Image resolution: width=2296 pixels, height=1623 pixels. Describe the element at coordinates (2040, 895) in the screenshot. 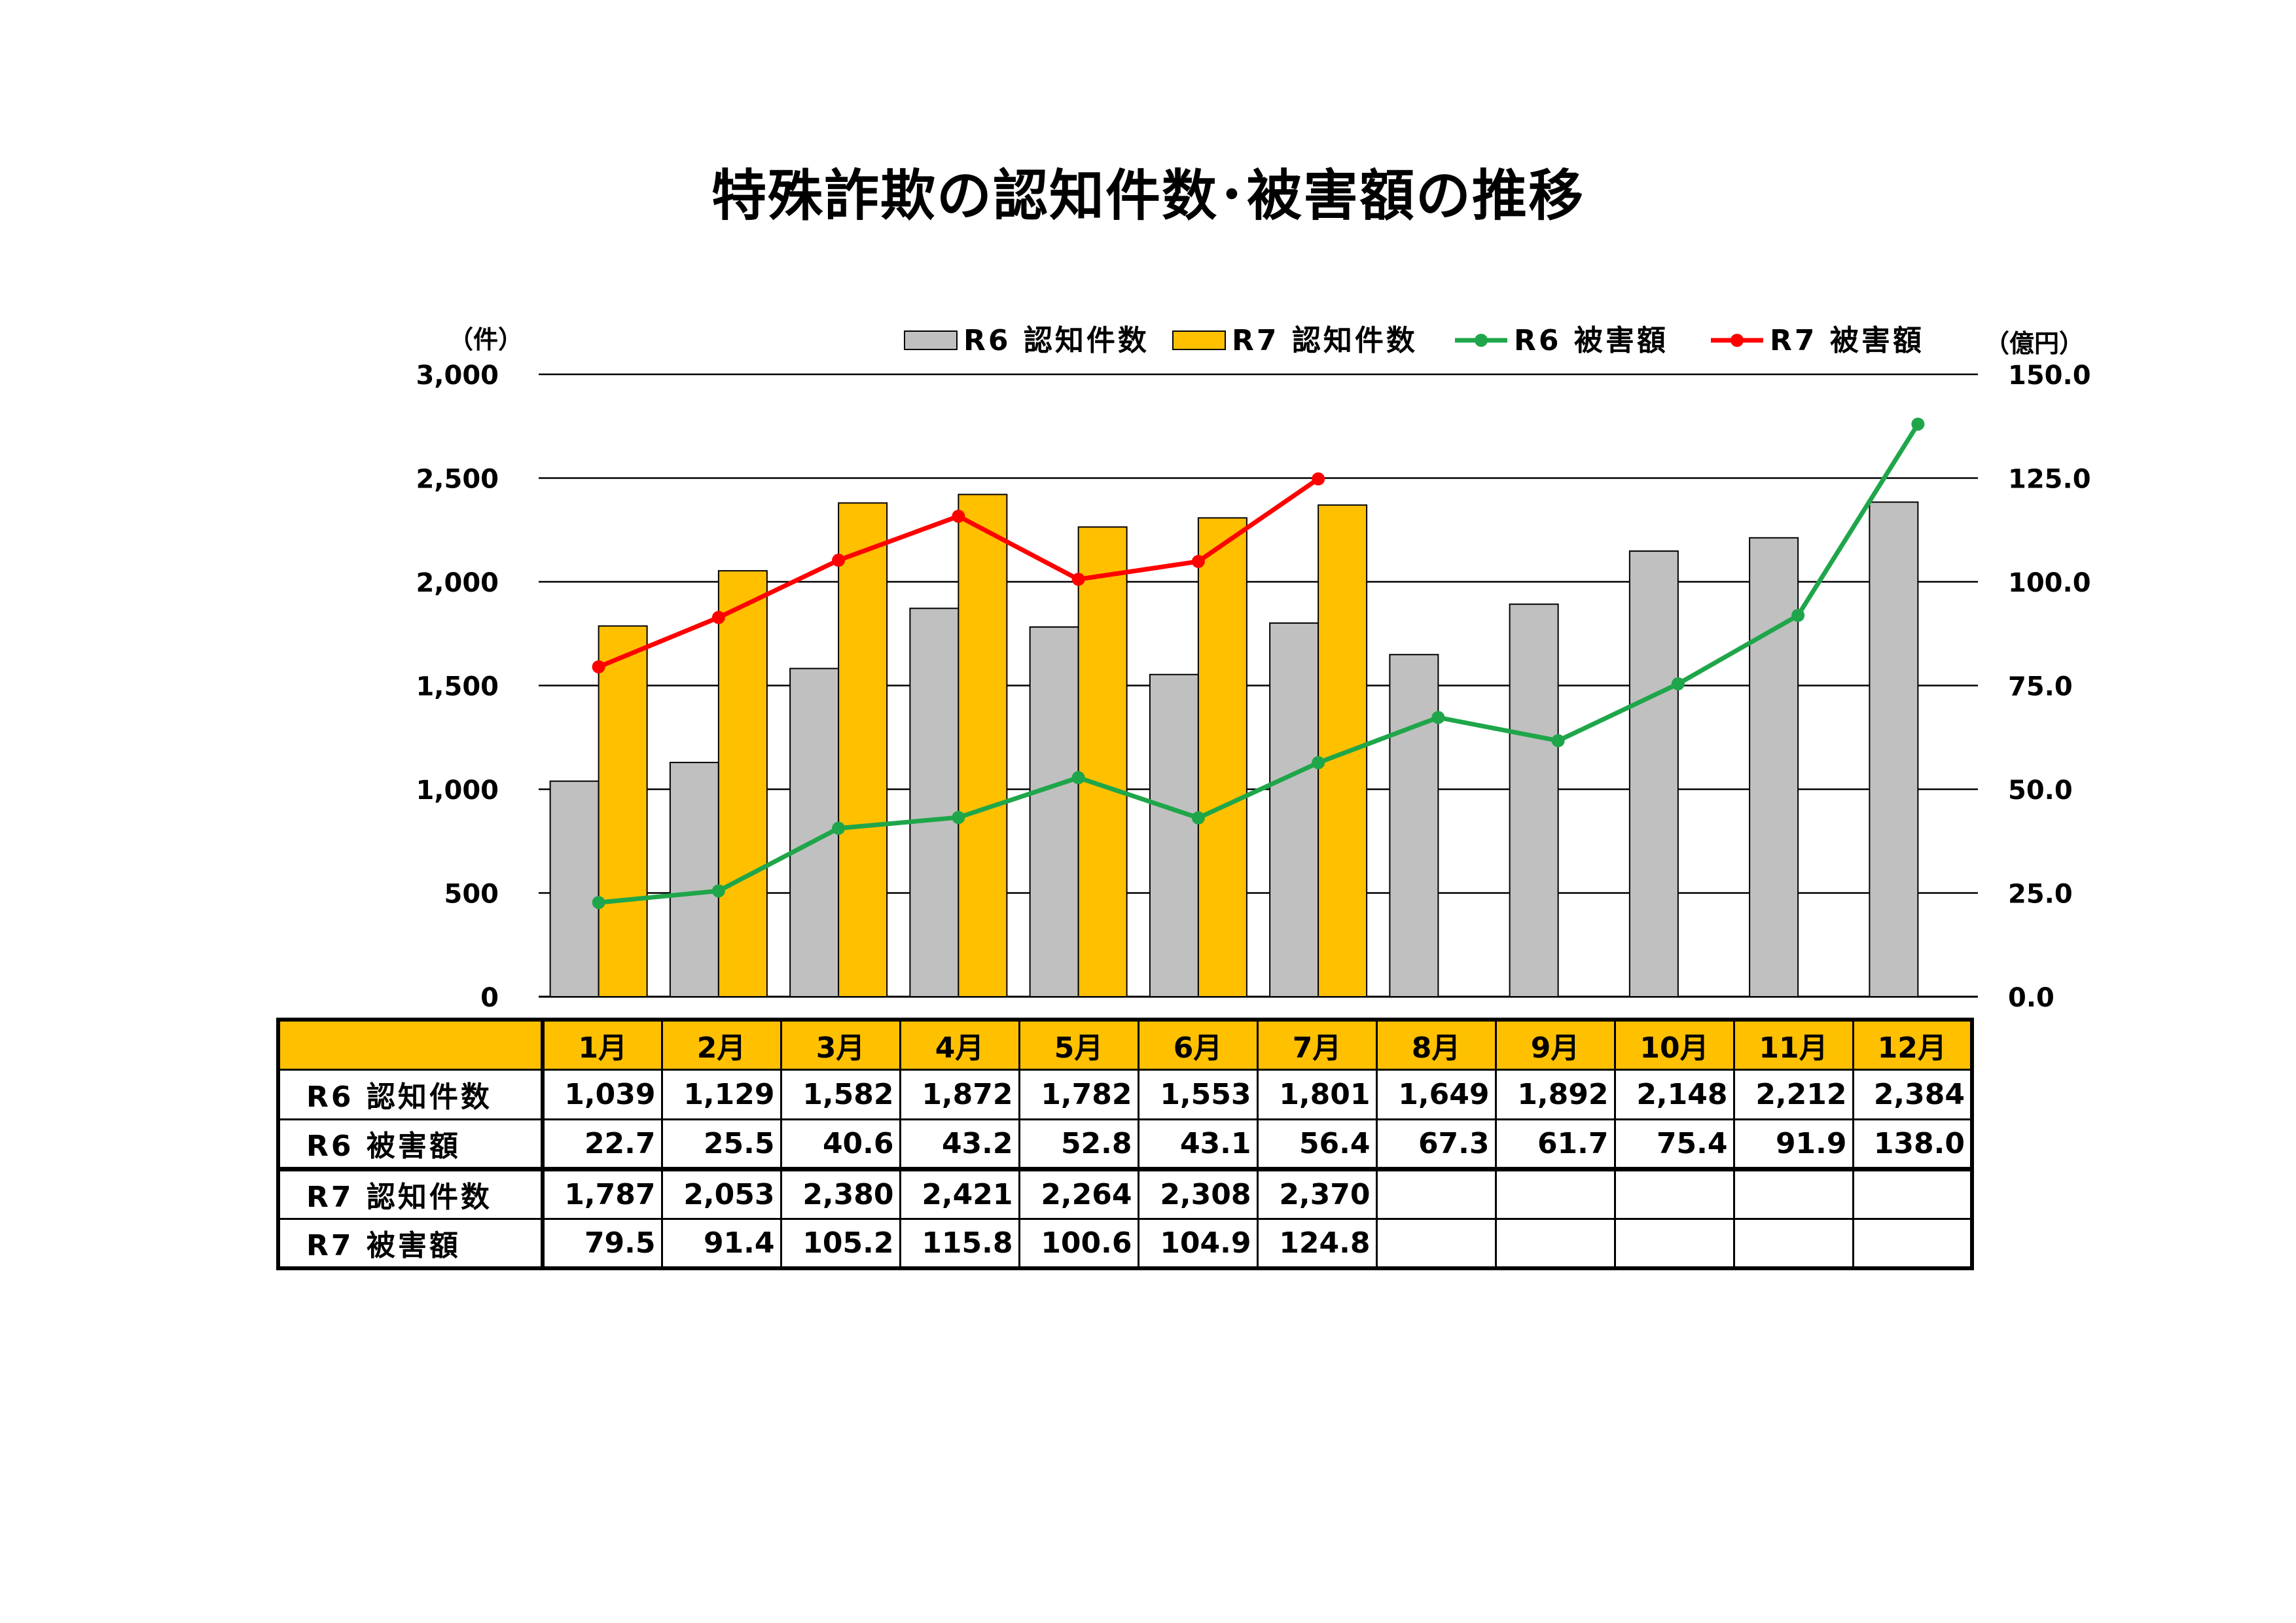

I see `y-right-tick-label: 25.0` at that location.